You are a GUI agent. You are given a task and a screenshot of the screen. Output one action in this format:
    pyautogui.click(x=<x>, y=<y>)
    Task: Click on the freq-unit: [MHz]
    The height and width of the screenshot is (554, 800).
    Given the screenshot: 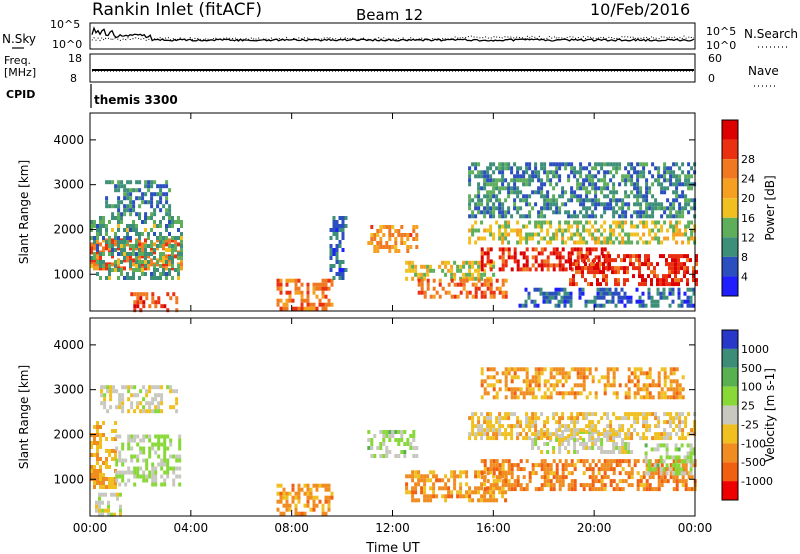 What is the action you would take?
    pyautogui.click(x=20, y=72)
    